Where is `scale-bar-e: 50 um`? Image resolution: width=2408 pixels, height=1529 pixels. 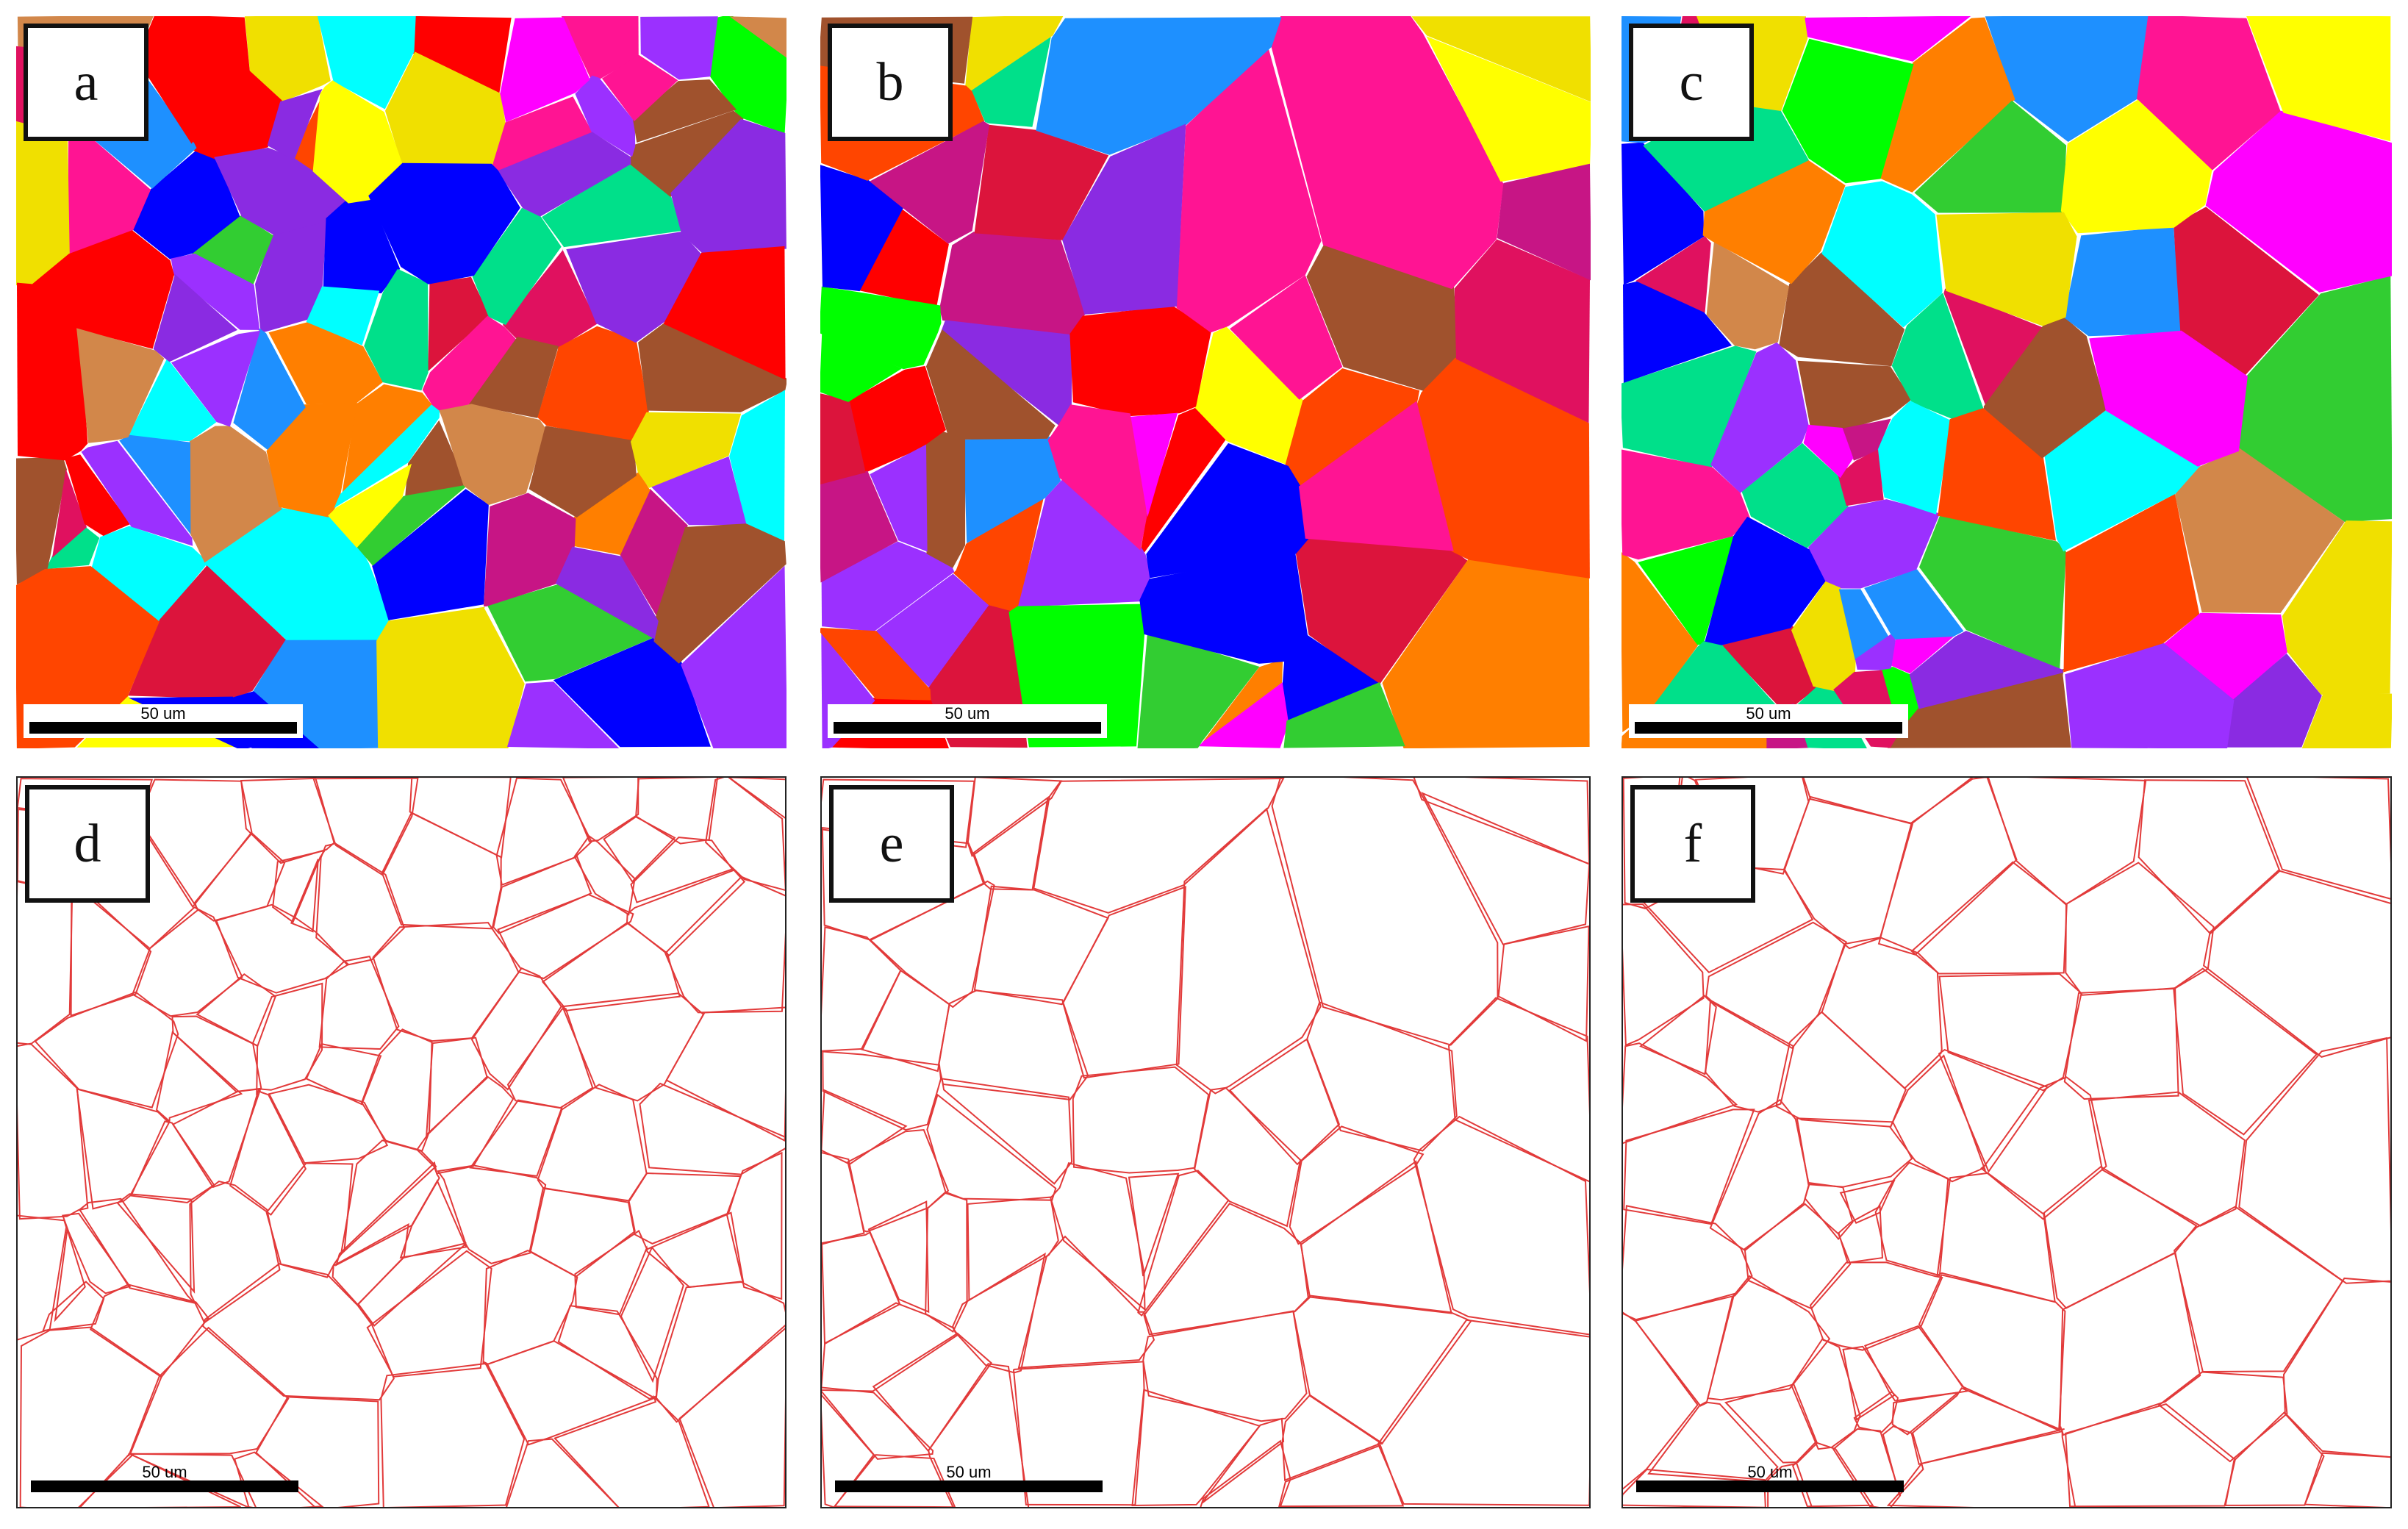
scale-bar-e: 50 um is located at coordinates (969, 1480).